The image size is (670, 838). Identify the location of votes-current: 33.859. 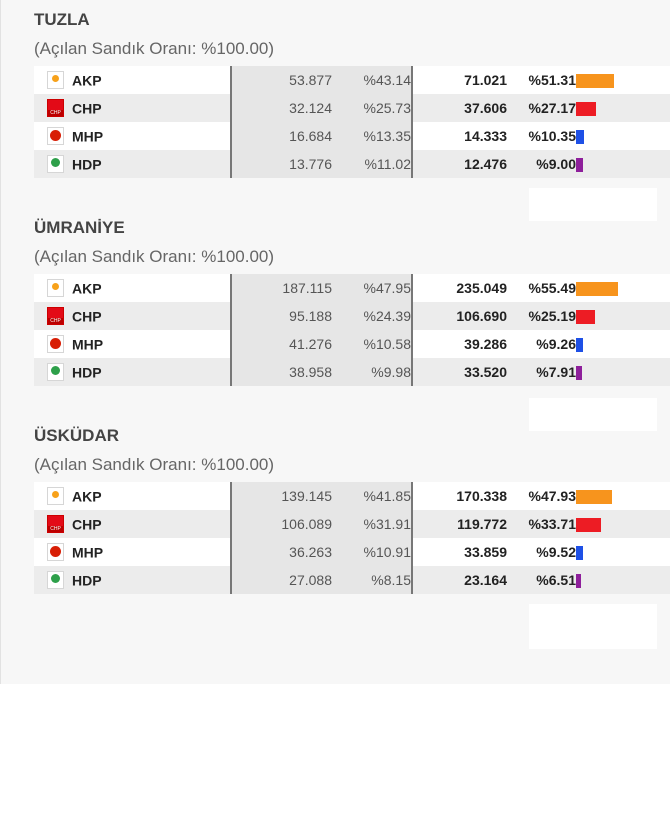
(459, 552).